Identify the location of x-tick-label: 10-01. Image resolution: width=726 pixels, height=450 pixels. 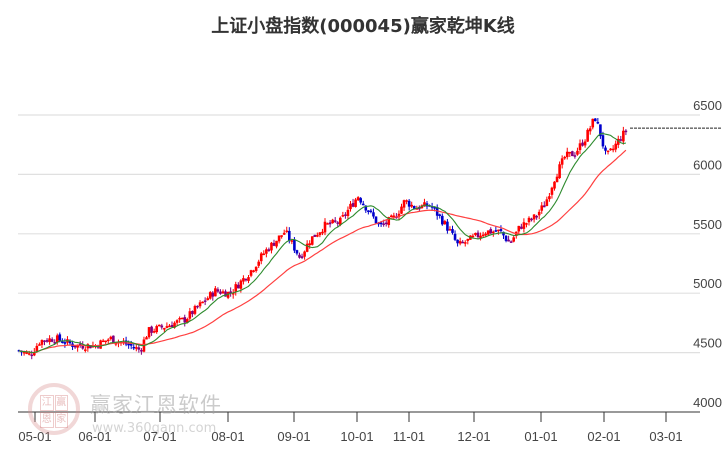
(356, 436).